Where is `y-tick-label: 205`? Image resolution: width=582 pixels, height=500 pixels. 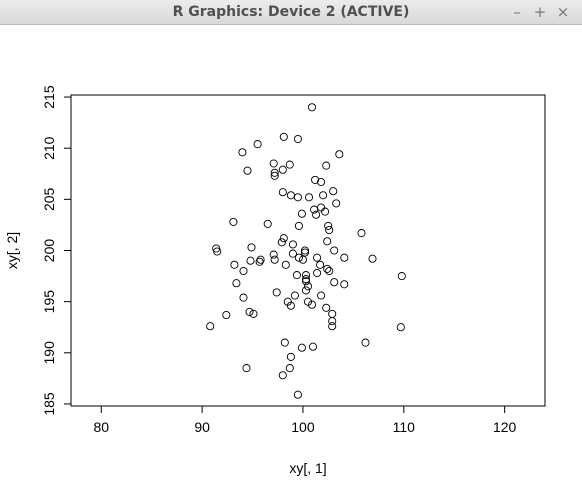 y-tick-label: 205 is located at coordinates (49, 199).